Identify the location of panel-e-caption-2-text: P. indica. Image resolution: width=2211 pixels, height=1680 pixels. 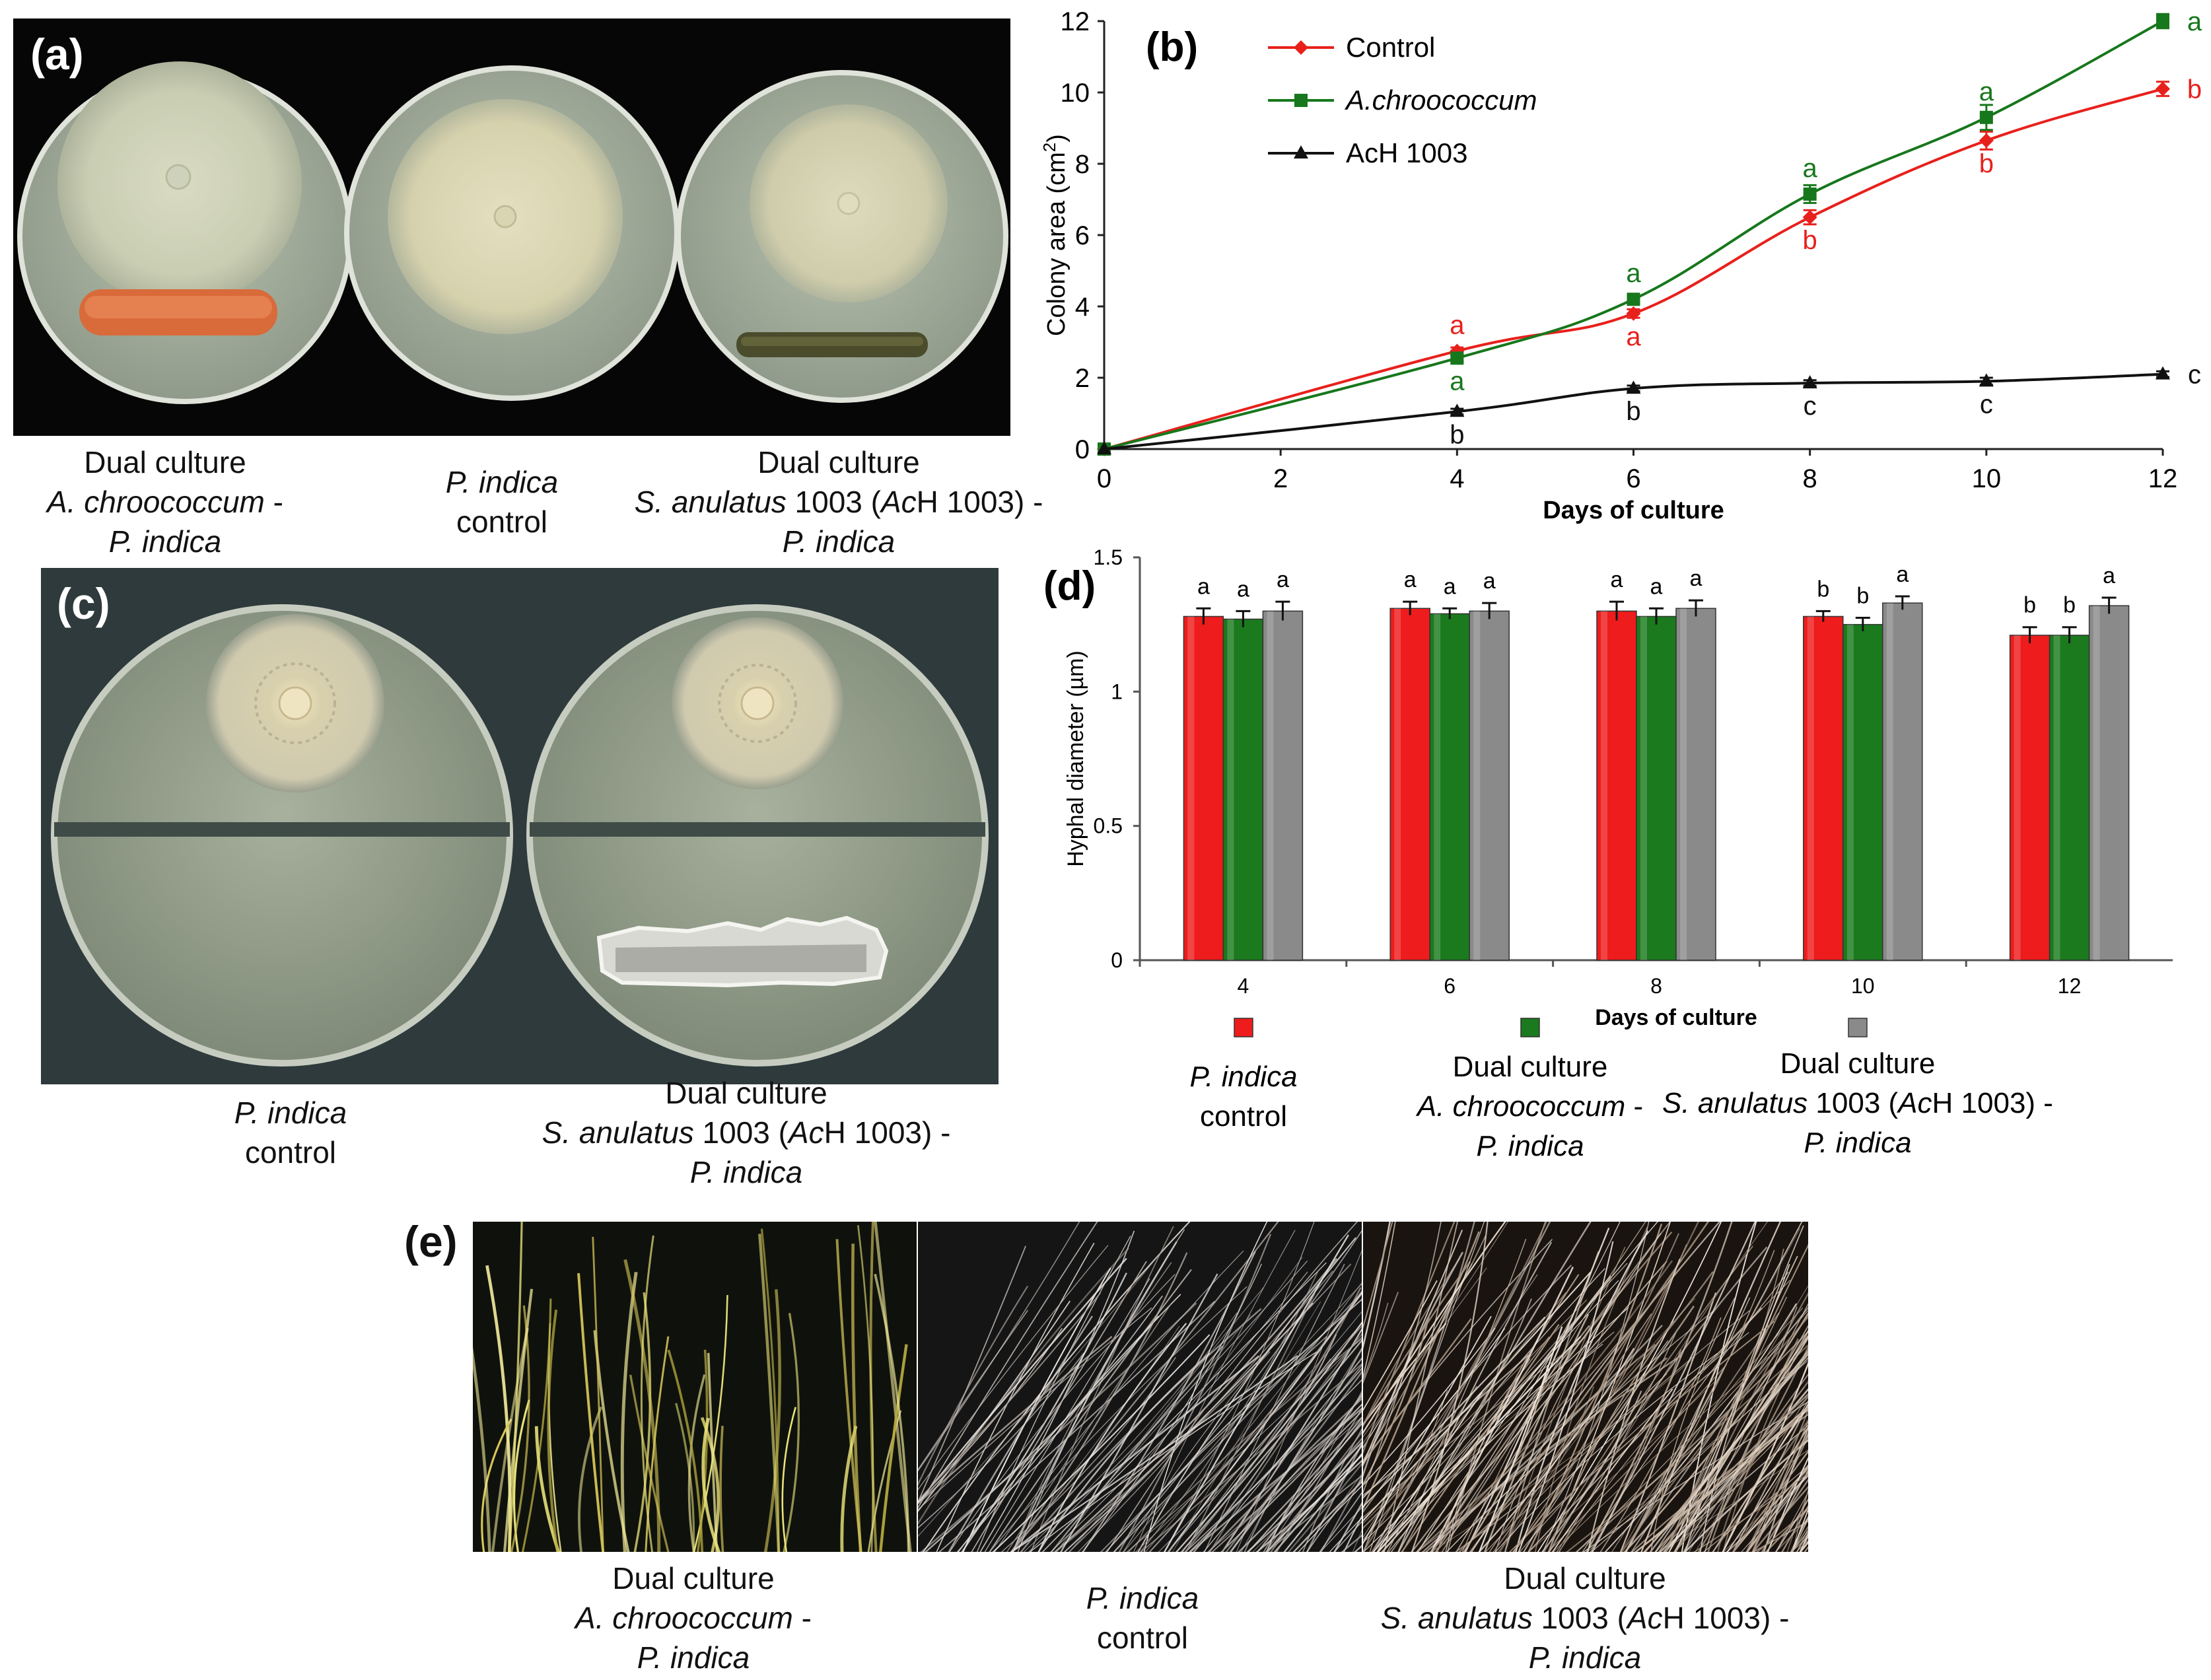
(1142, 1598).